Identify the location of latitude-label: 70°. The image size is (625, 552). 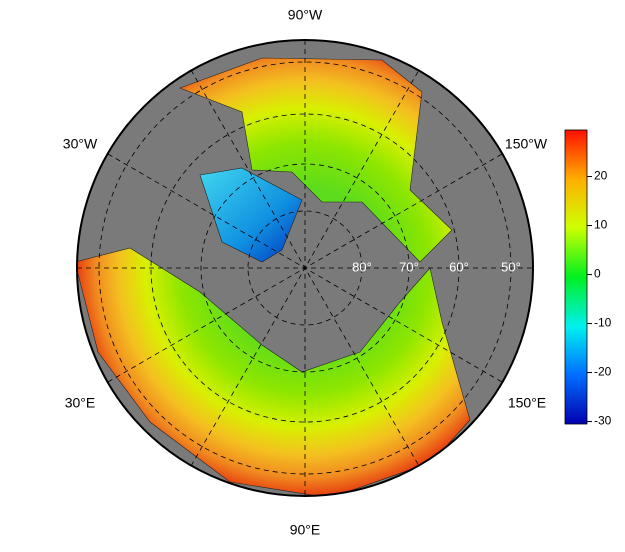
(409, 266).